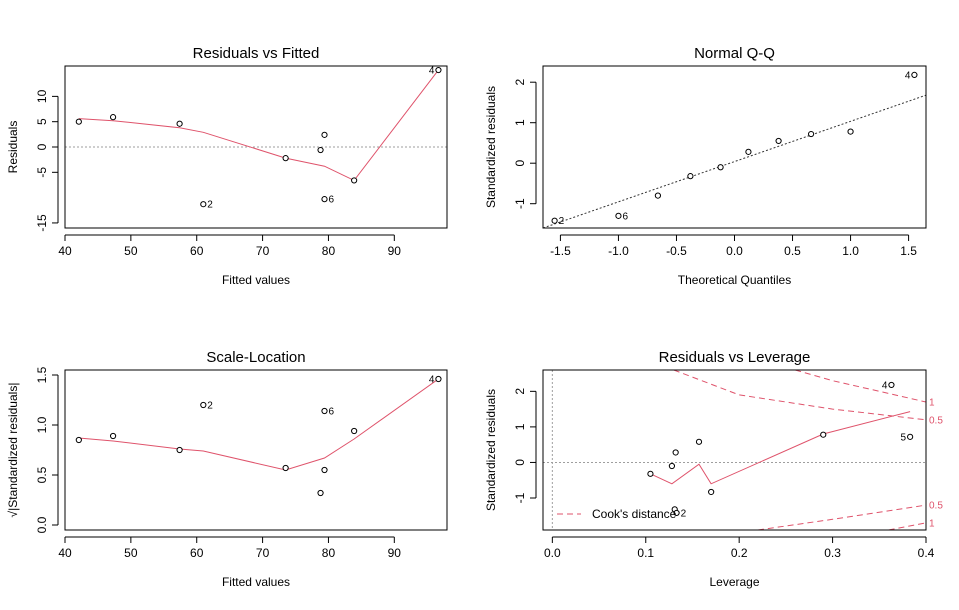 The height and width of the screenshot is (610, 959). Describe the element at coordinates (42, 474) in the screenshot. I see `y-tick-label: 0.5` at that location.